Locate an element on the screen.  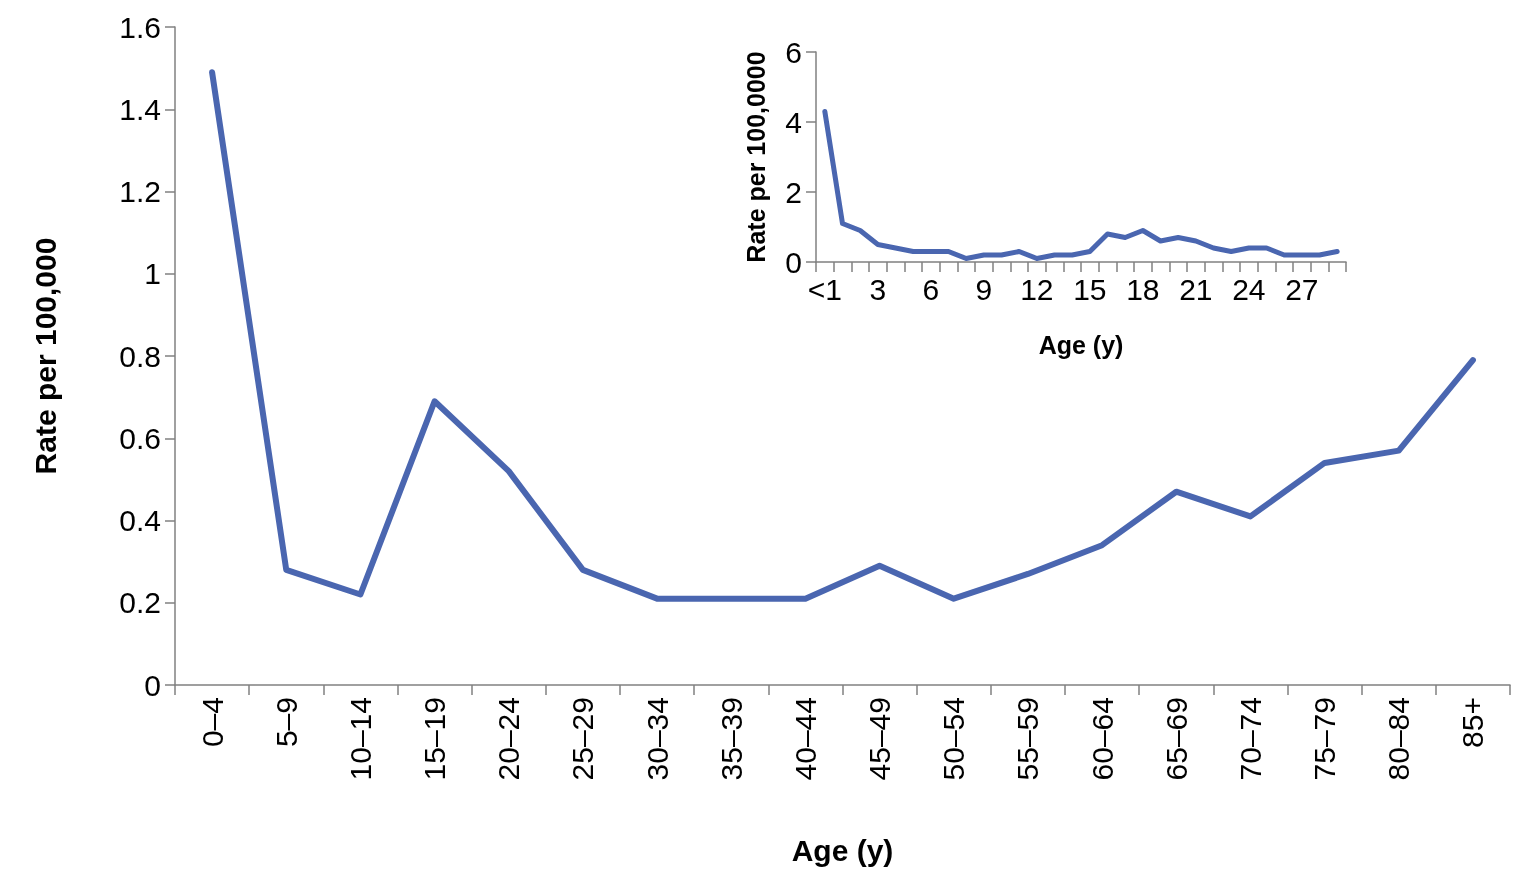
y-axis-title: Rate per 100,000 is located at coordinates (45, 356).